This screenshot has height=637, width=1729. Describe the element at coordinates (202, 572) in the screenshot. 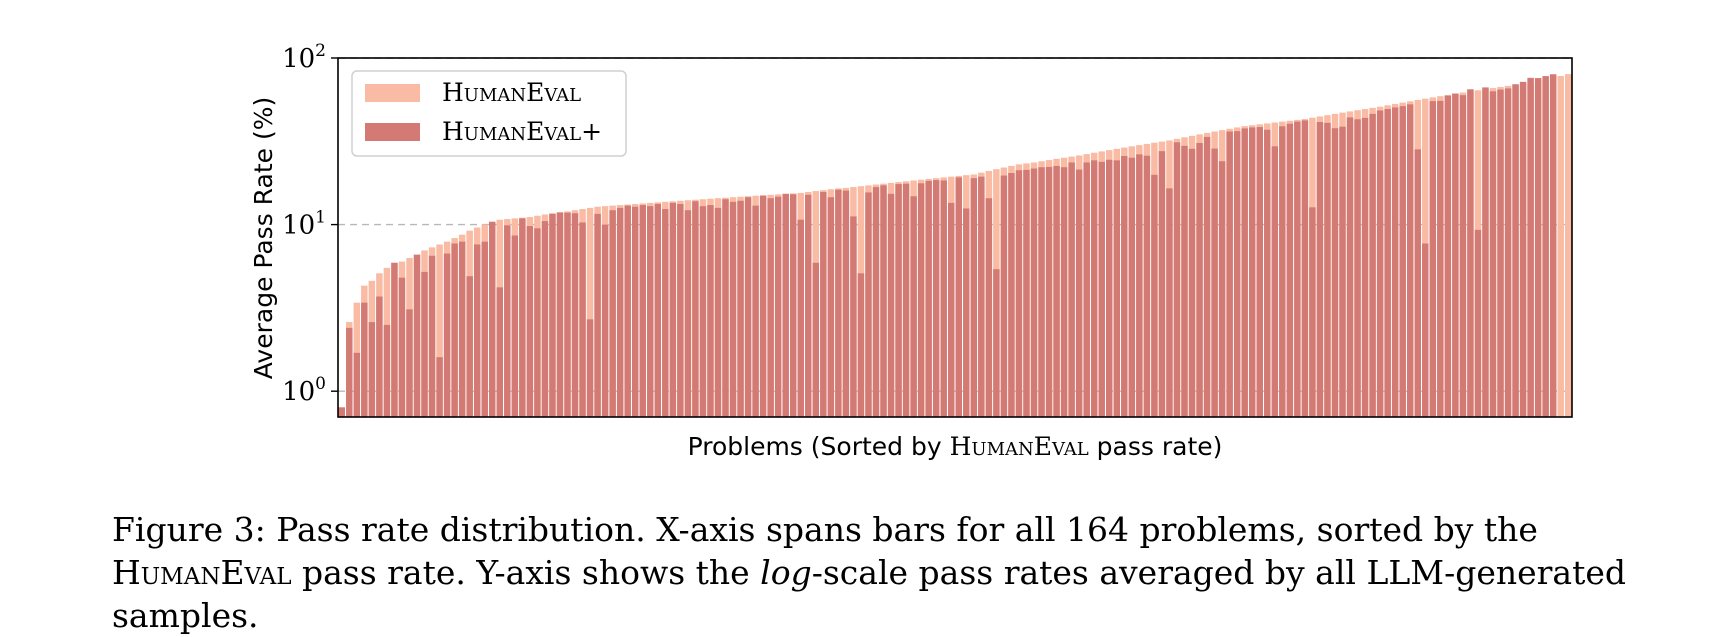

I see `caption-humaneval: HumanEval` at that location.